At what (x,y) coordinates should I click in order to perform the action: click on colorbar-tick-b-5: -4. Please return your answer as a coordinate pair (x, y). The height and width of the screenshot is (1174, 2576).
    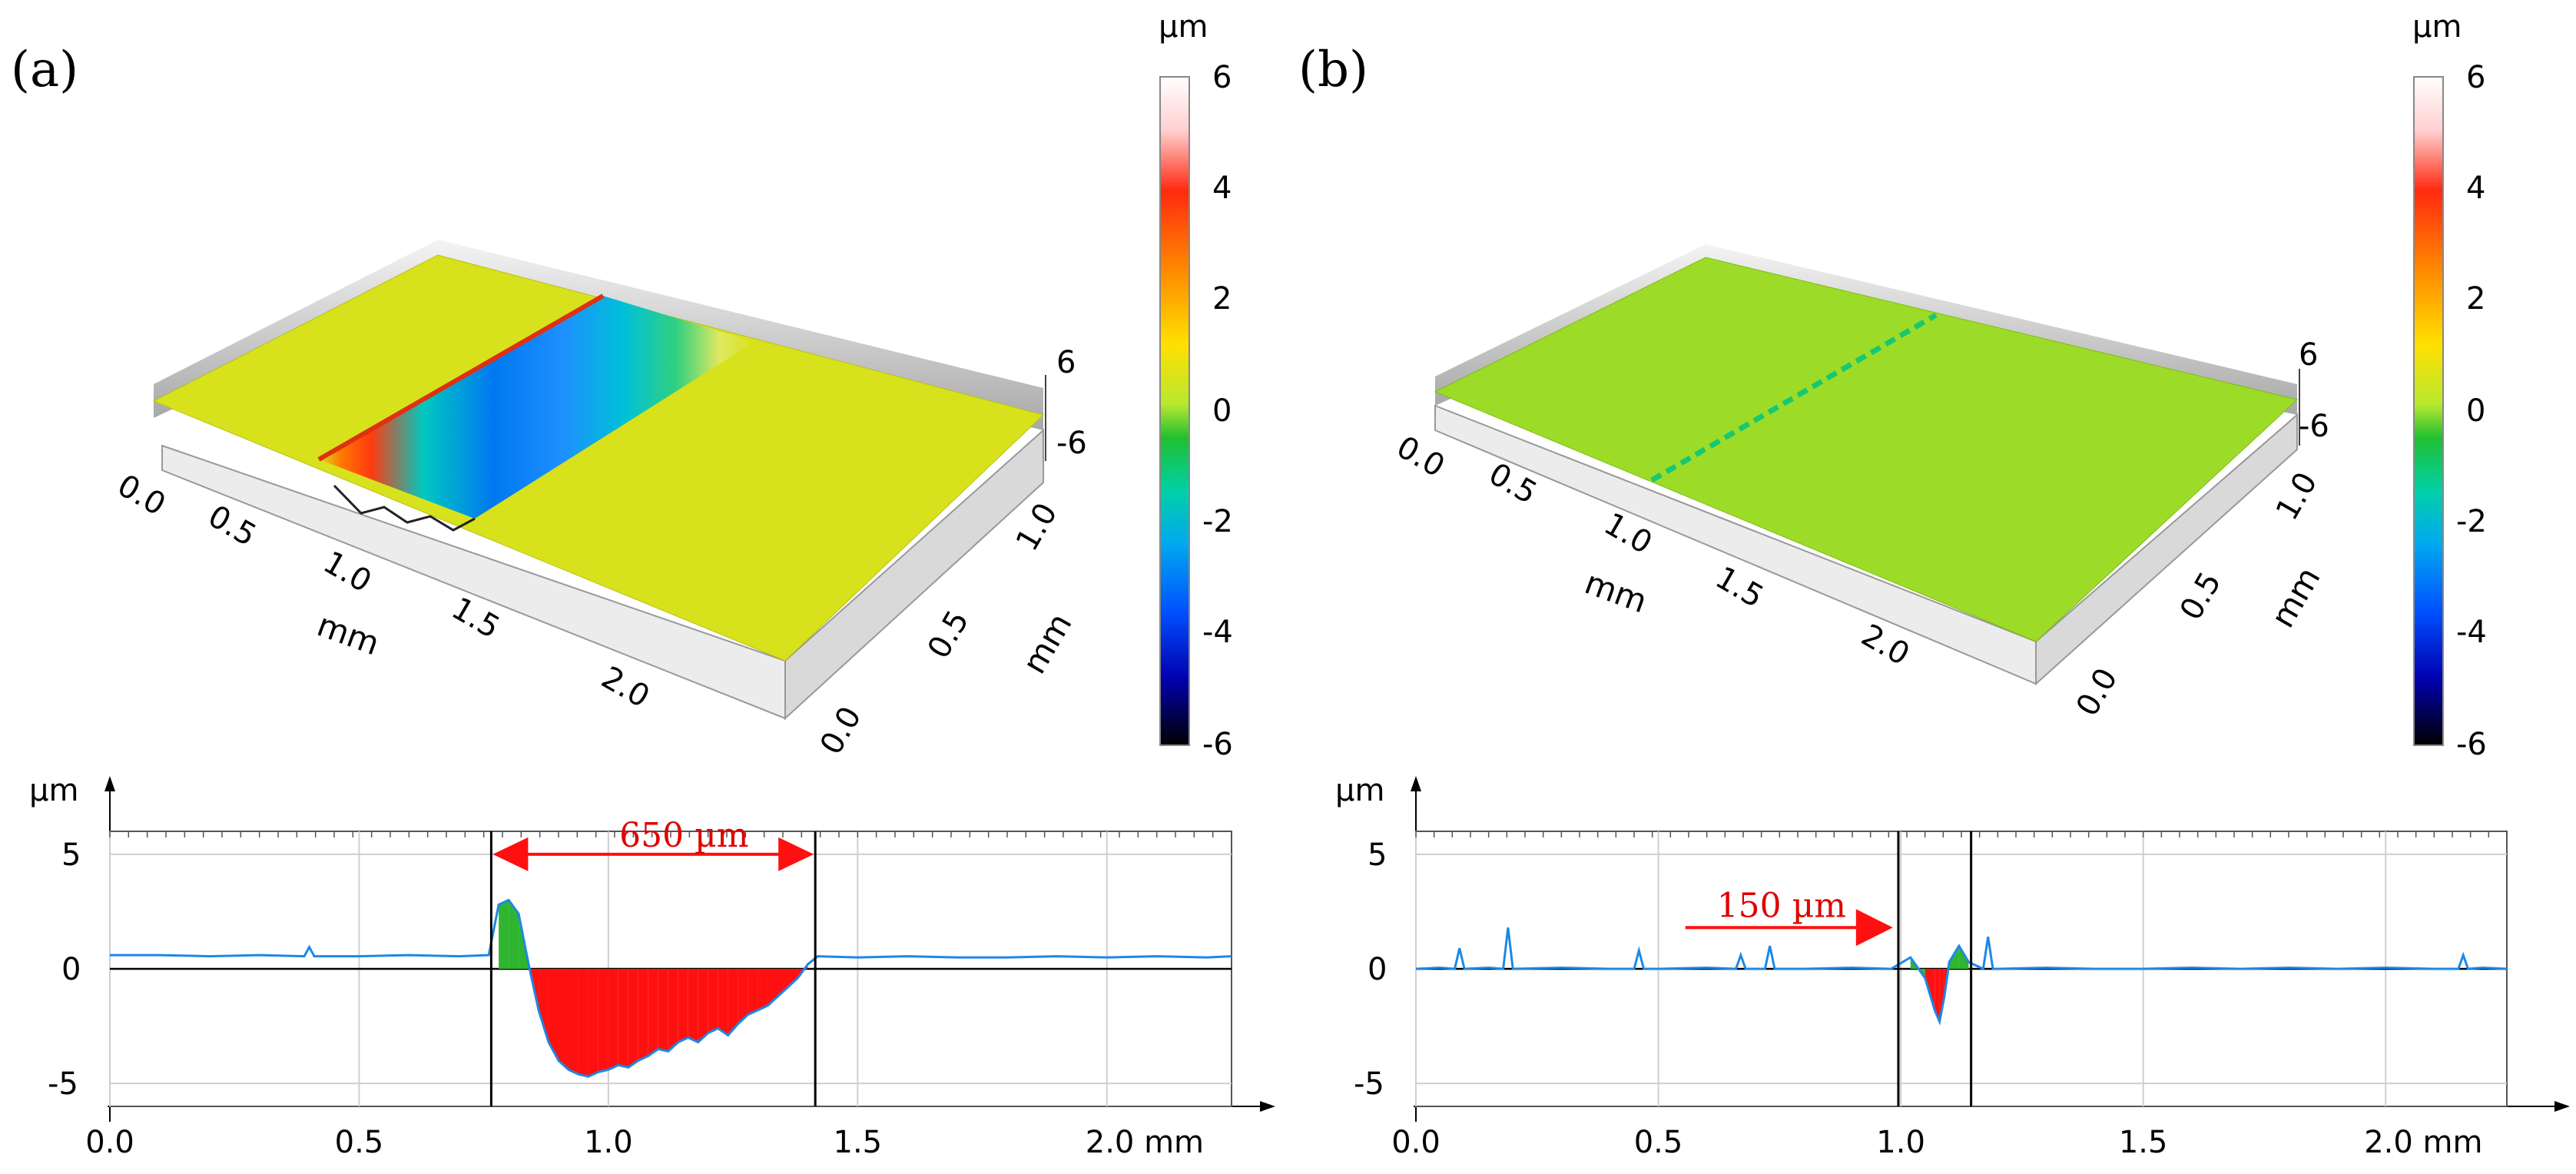
    Looking at the image, I should click on (2471, 632).